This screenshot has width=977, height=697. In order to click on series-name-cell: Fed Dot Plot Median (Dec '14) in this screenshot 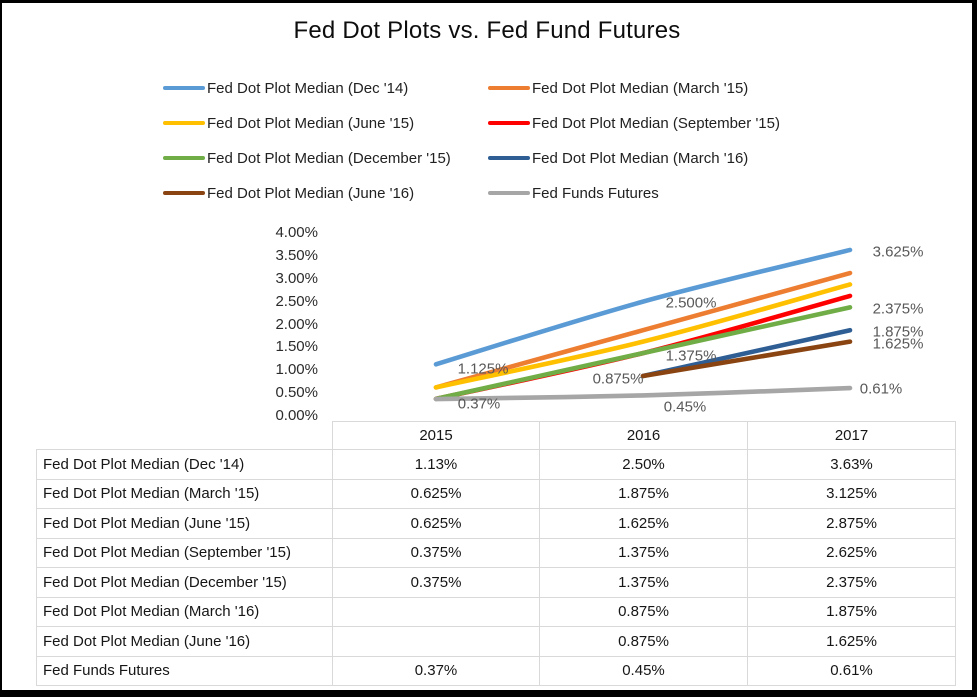, I will do `click(184, 464)`.